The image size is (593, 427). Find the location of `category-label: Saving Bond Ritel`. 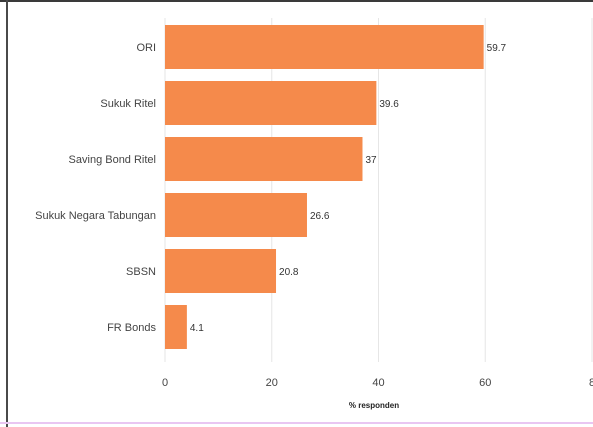

category-label: Saving Bond Ritel is located at coordinates (112, 160).